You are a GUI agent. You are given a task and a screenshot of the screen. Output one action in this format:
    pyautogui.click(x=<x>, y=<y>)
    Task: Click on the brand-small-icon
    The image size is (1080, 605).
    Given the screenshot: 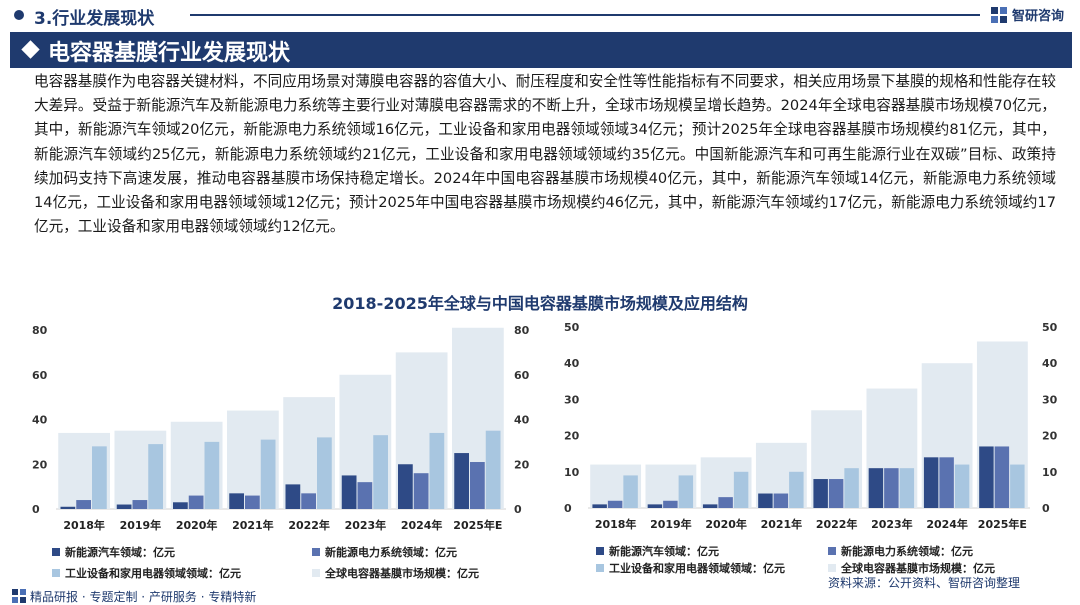 What is the action you would take?
    pyautogui.click(x=19, y=596)
    